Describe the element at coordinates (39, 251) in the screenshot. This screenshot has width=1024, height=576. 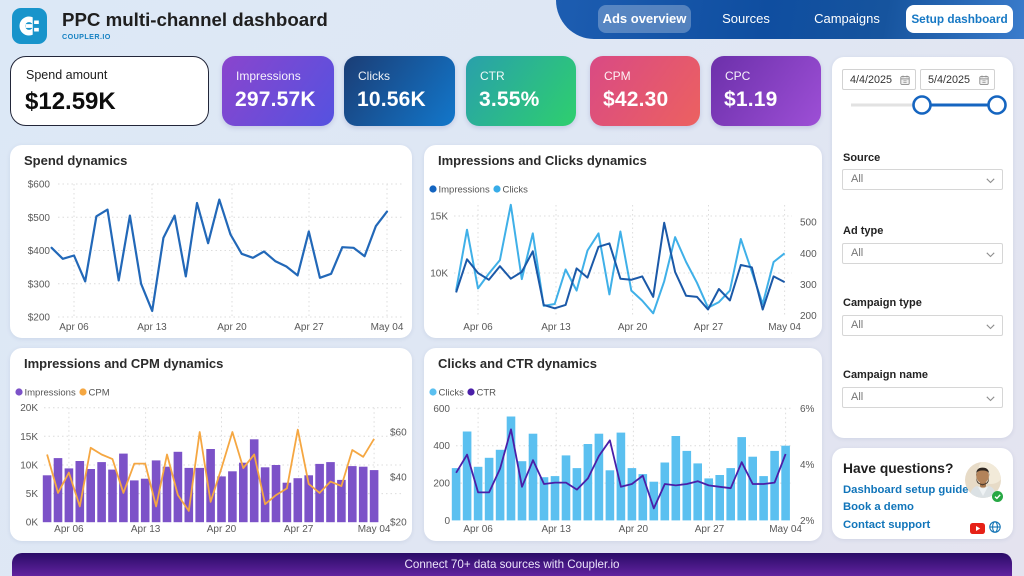
I see `svg-text: $400` at that location.